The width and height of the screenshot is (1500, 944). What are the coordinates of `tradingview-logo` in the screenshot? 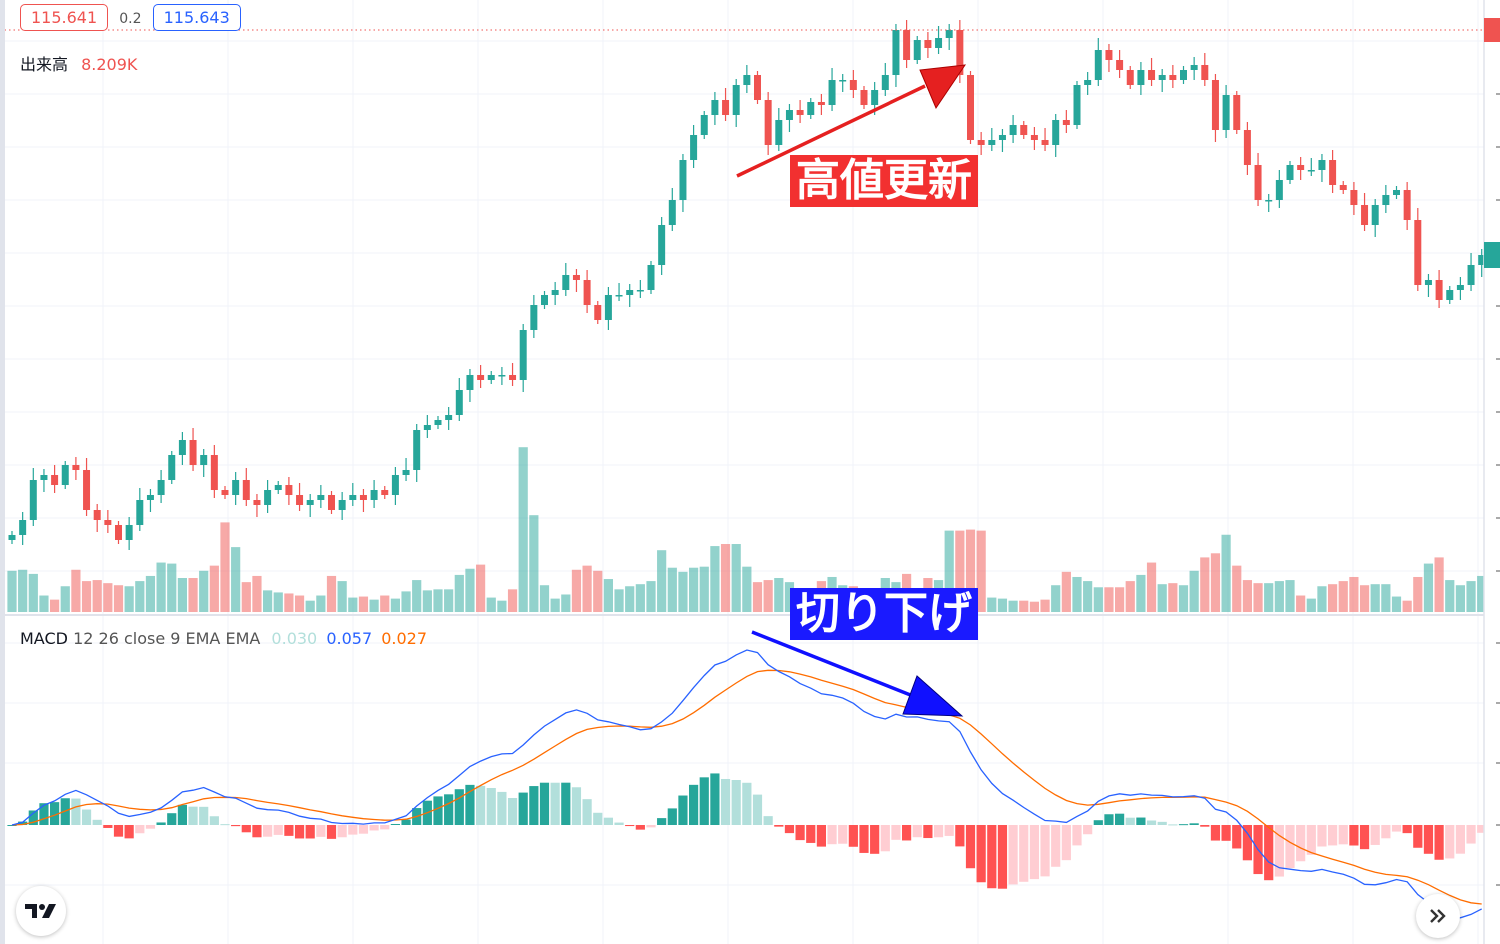 It's located at (41, 911).